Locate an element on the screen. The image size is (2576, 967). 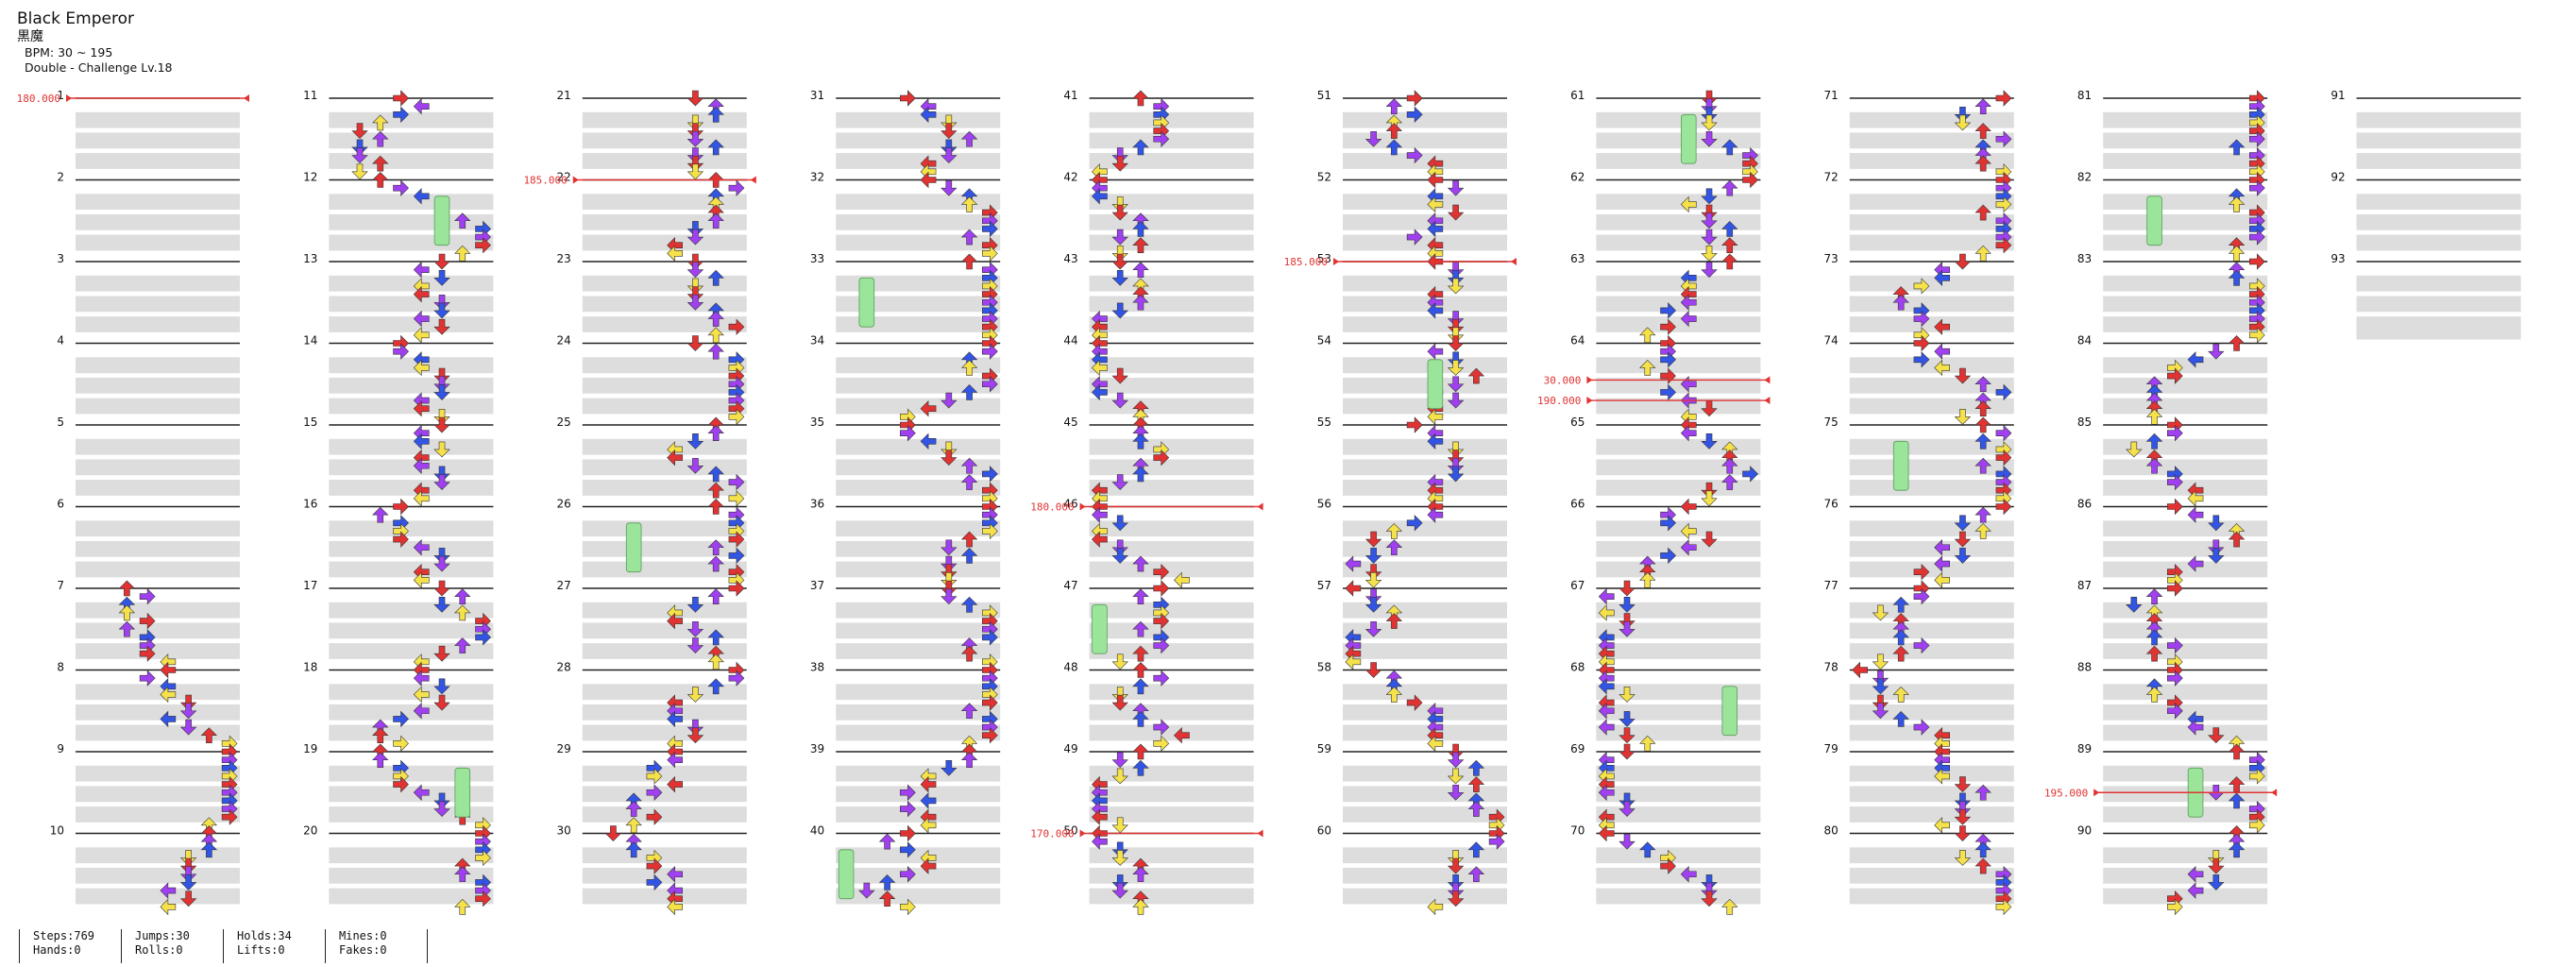
measure: 31 is located at coordinates (905, 129).